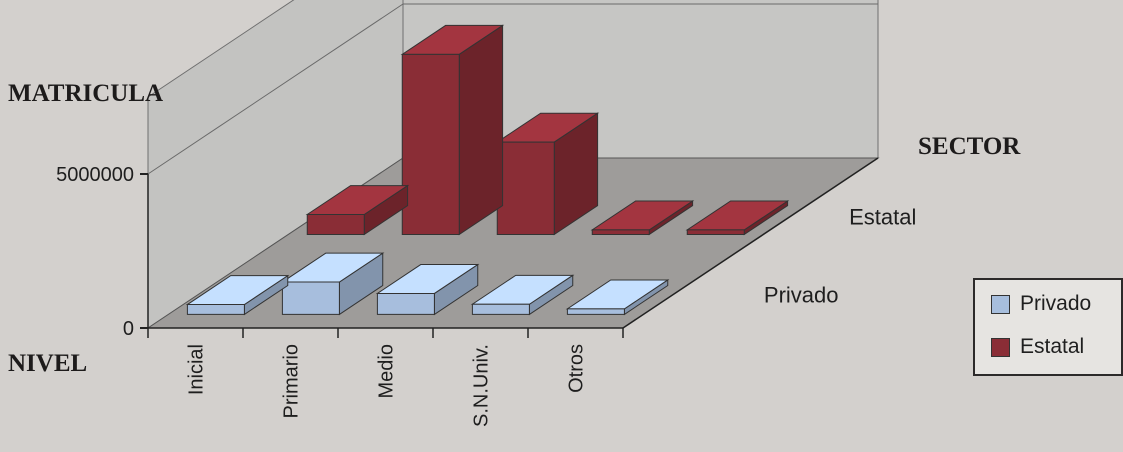  What do you see at coordinates (1048, 327) in the screenshot?
I see `legend: Privado Estatal` at bounding box center [1048, 327].